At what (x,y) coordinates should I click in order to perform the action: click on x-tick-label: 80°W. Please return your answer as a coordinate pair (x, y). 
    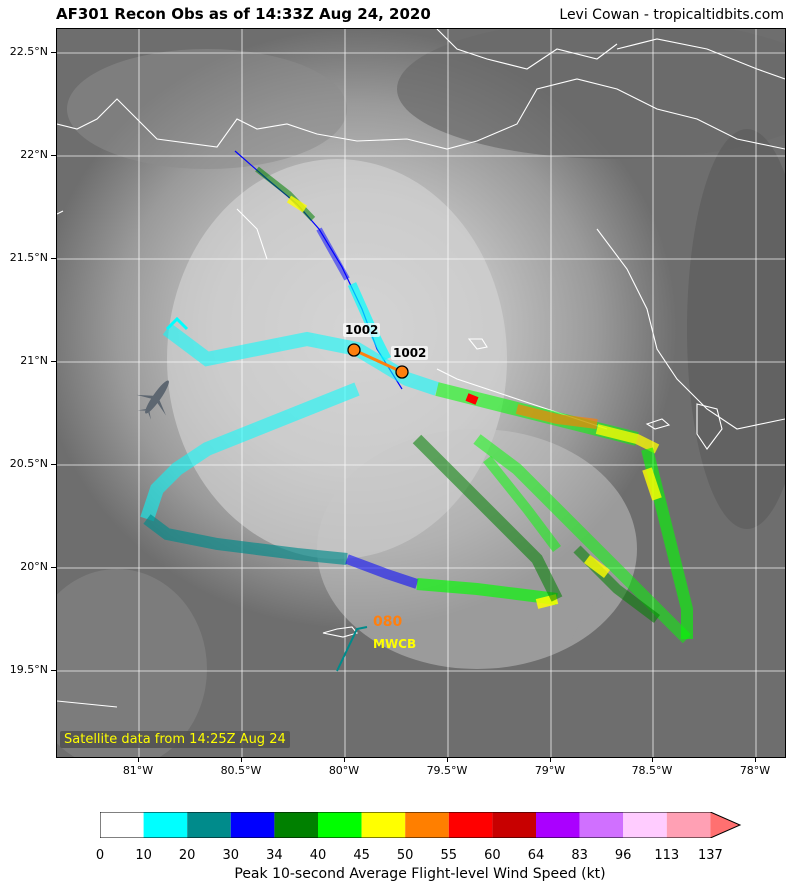
    Looking at the image, I should click on (344, 770).